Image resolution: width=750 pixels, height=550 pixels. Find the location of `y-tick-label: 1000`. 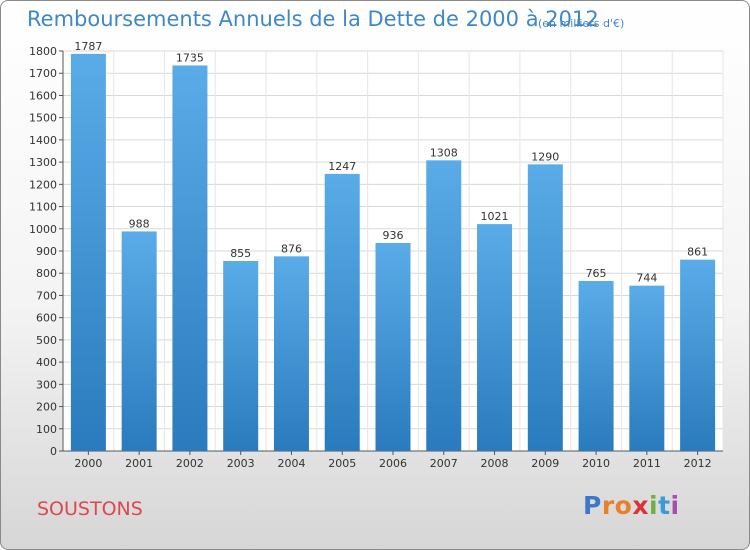

y-tick-label: 1000 is located at coordinates (43, 229).